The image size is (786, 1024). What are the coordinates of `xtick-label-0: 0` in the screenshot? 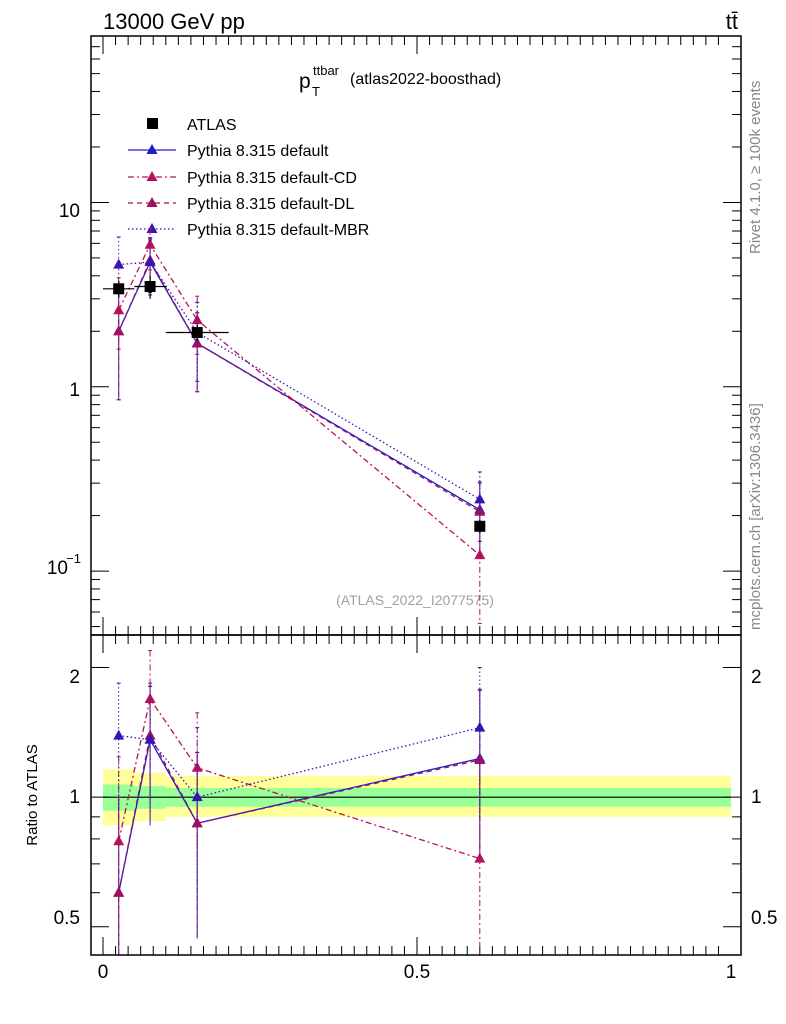 It's located at (103, 972).